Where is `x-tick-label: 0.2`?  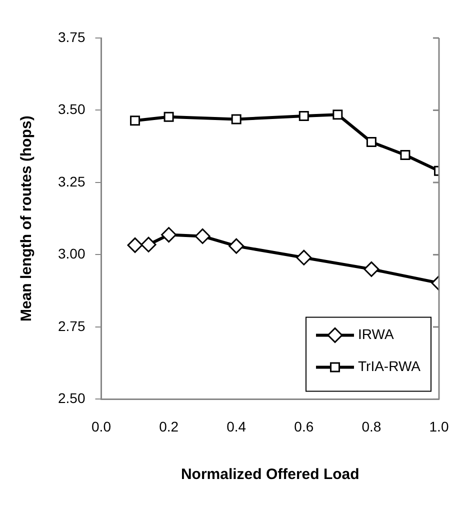
x-tick-label: 0.2 is located at coordinates (169, 426).